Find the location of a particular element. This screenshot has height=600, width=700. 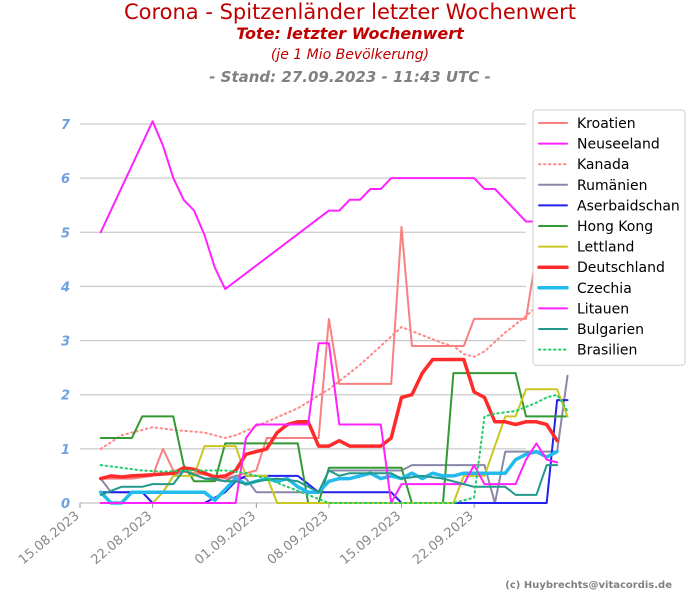

legend-label: Rumänien is located at coordinates (612, 186).